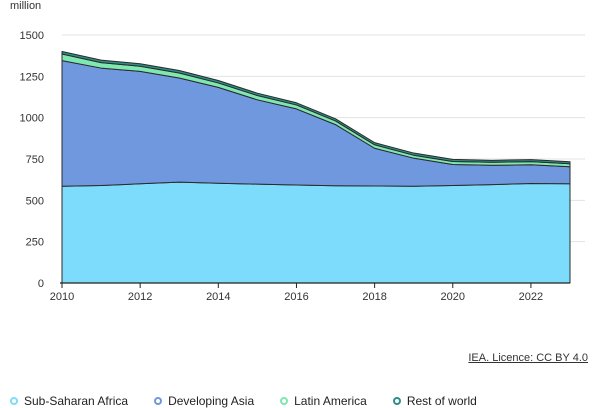 The height and width of the screenshot is (408, 600). I want to click on y-axis: 0 250 500 750 1000 1250 1500, so click(32, 160).